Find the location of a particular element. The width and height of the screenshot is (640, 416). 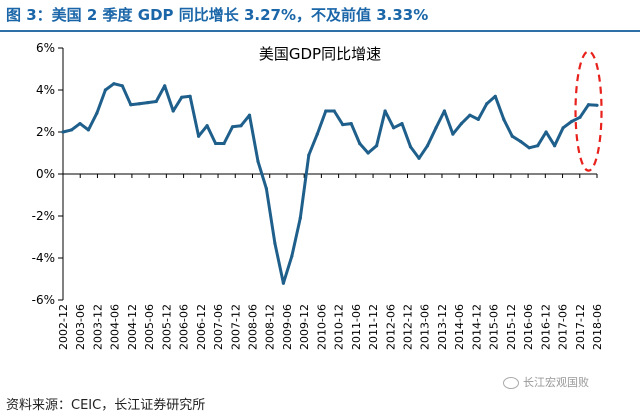

x-tick-label: 2009-06 is located at coordinates (287, 327).